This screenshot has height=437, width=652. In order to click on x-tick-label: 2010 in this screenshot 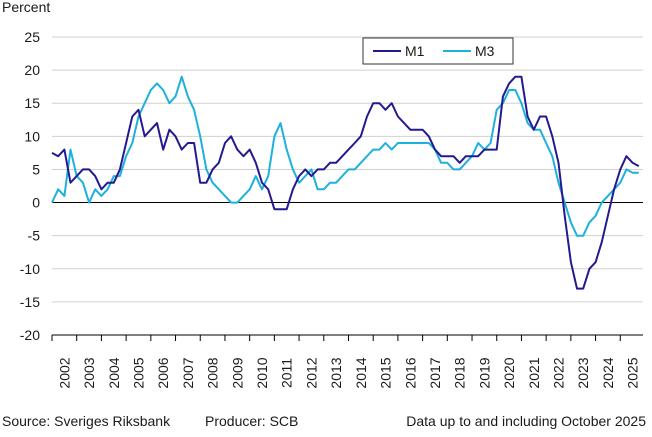, I will do `click(262, 372)`.